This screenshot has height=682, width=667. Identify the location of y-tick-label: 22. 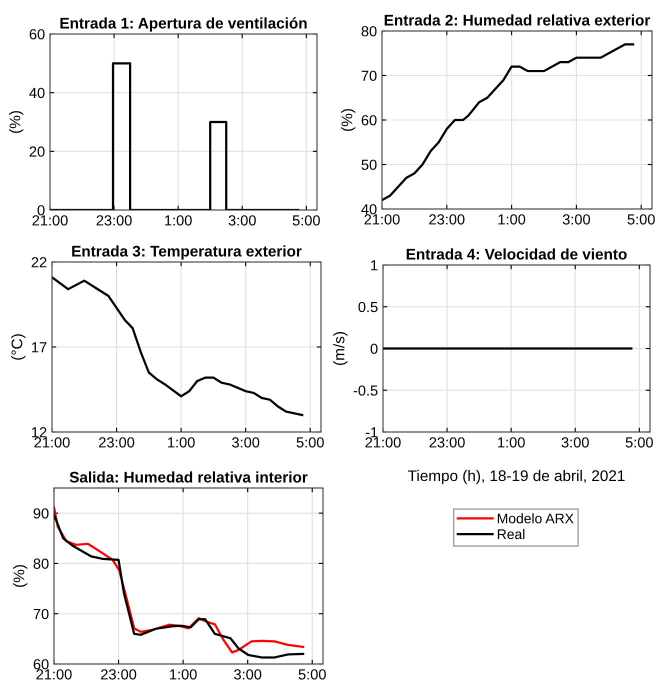
(39, 262).